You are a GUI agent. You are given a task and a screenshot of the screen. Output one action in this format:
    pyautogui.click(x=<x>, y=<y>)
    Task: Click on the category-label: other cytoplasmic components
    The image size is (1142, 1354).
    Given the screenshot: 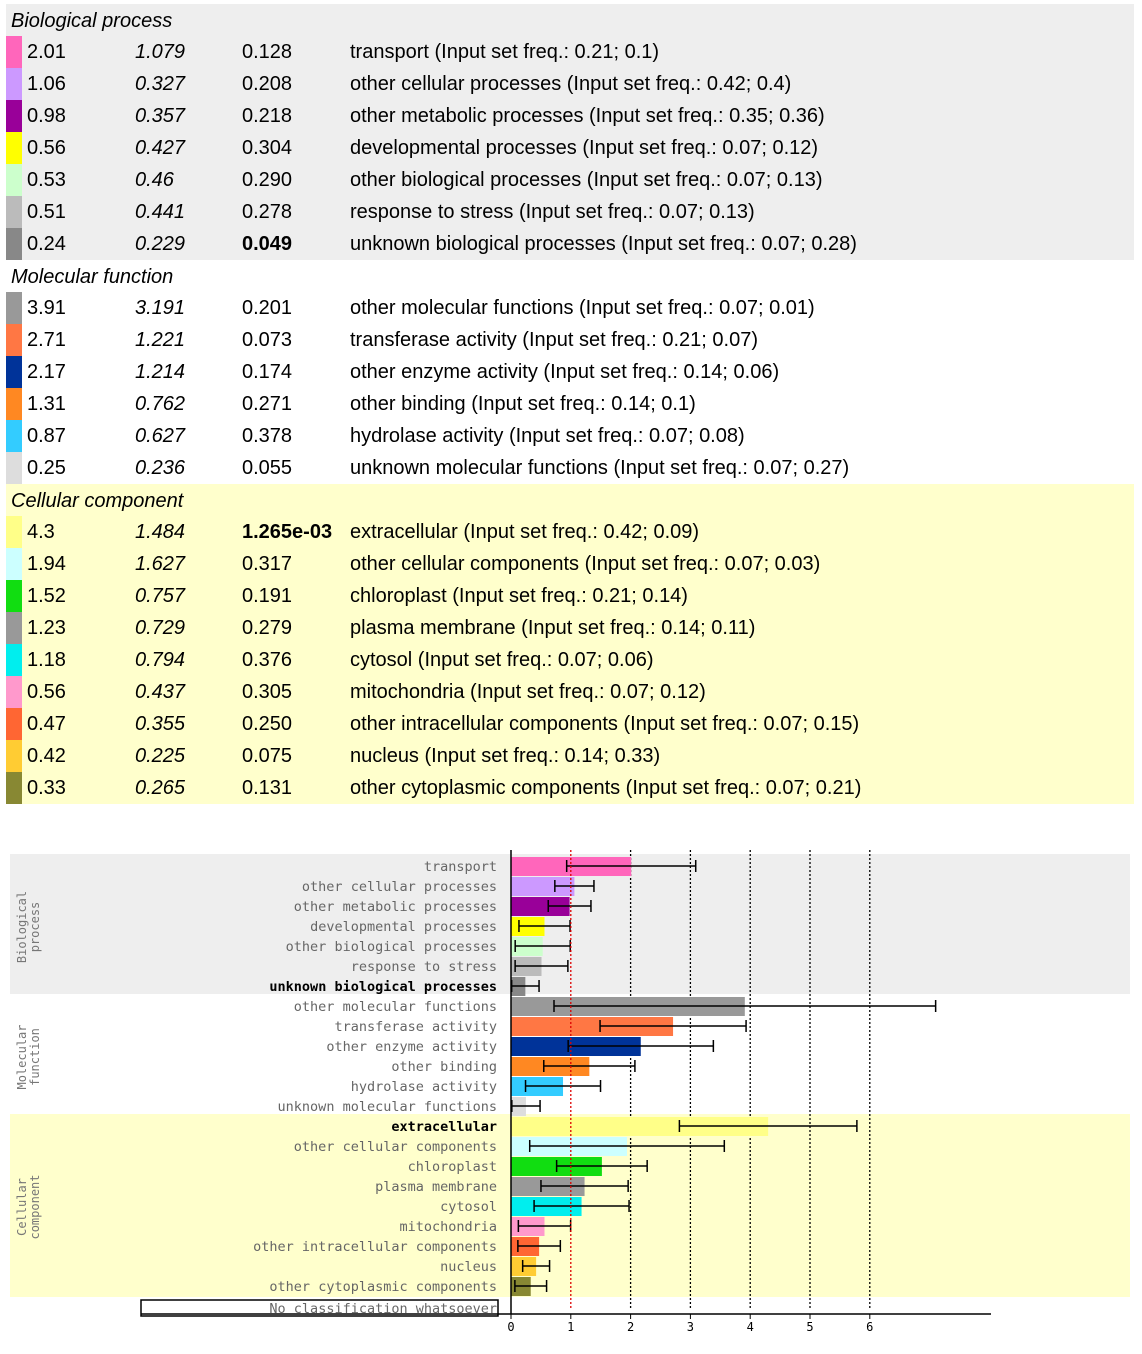 What is the action you would take?
    pyautogui.click(x=383, y=1287)
    